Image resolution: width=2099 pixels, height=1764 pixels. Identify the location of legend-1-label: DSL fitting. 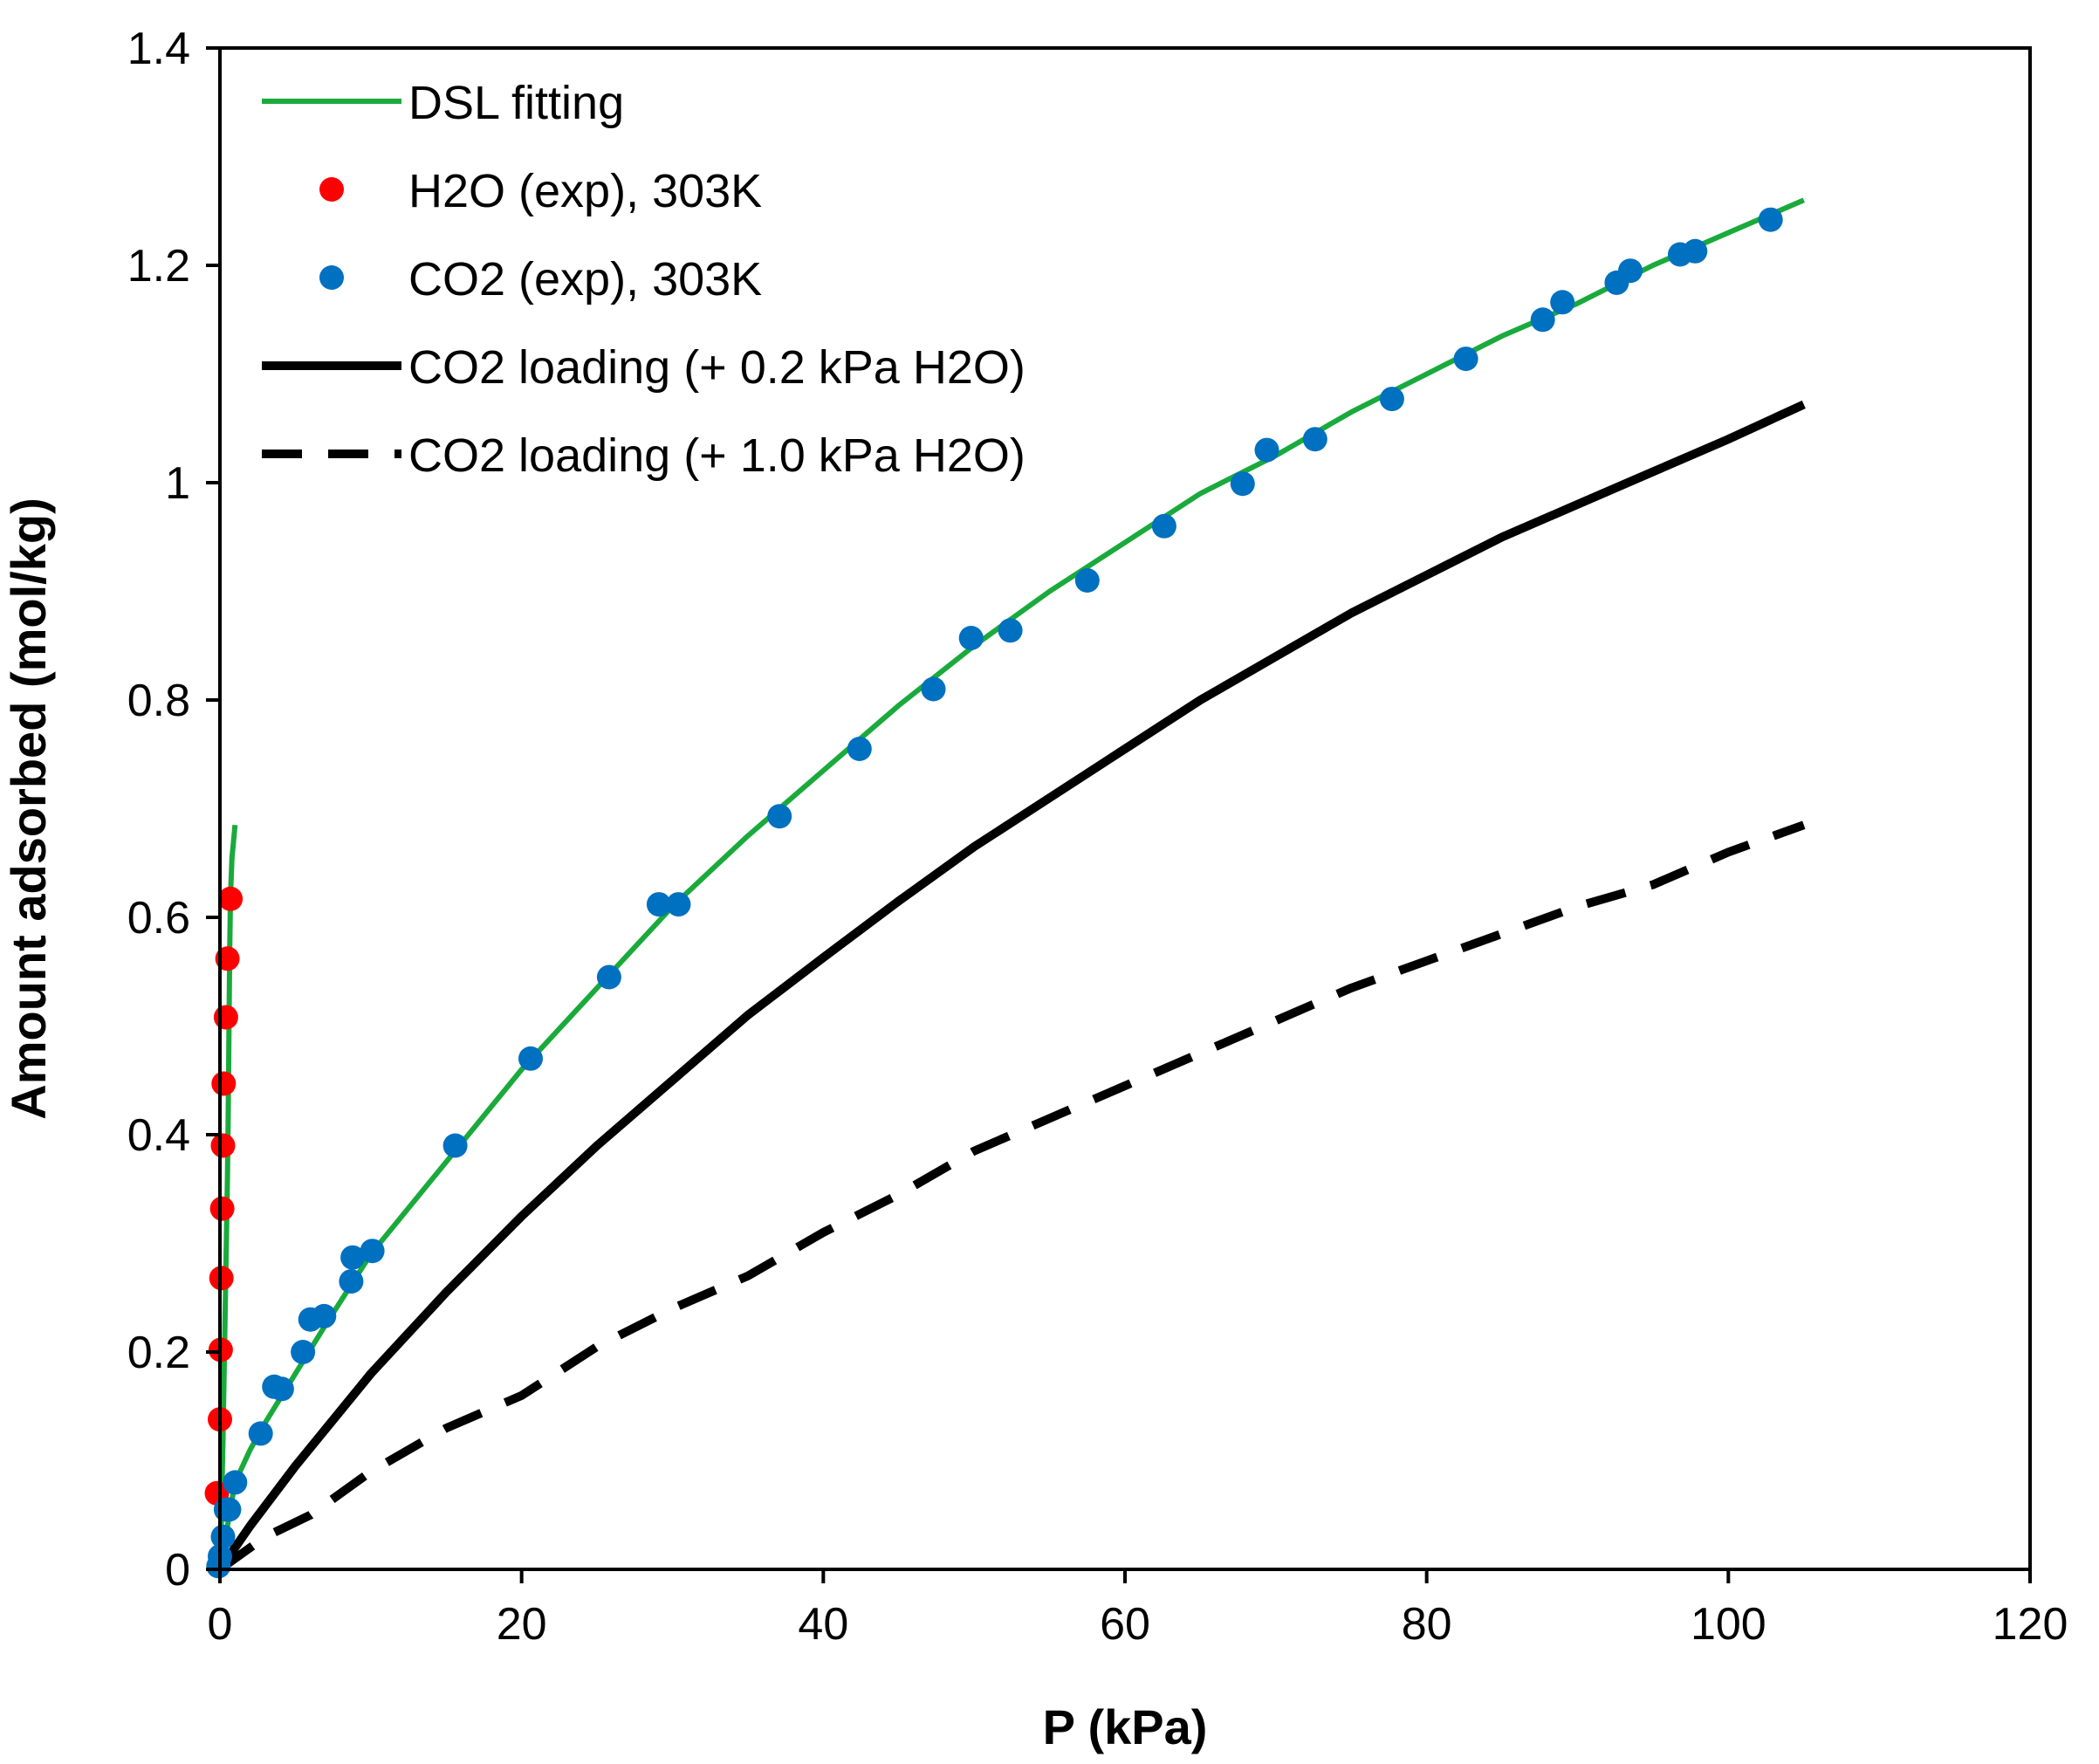
(516, 103).